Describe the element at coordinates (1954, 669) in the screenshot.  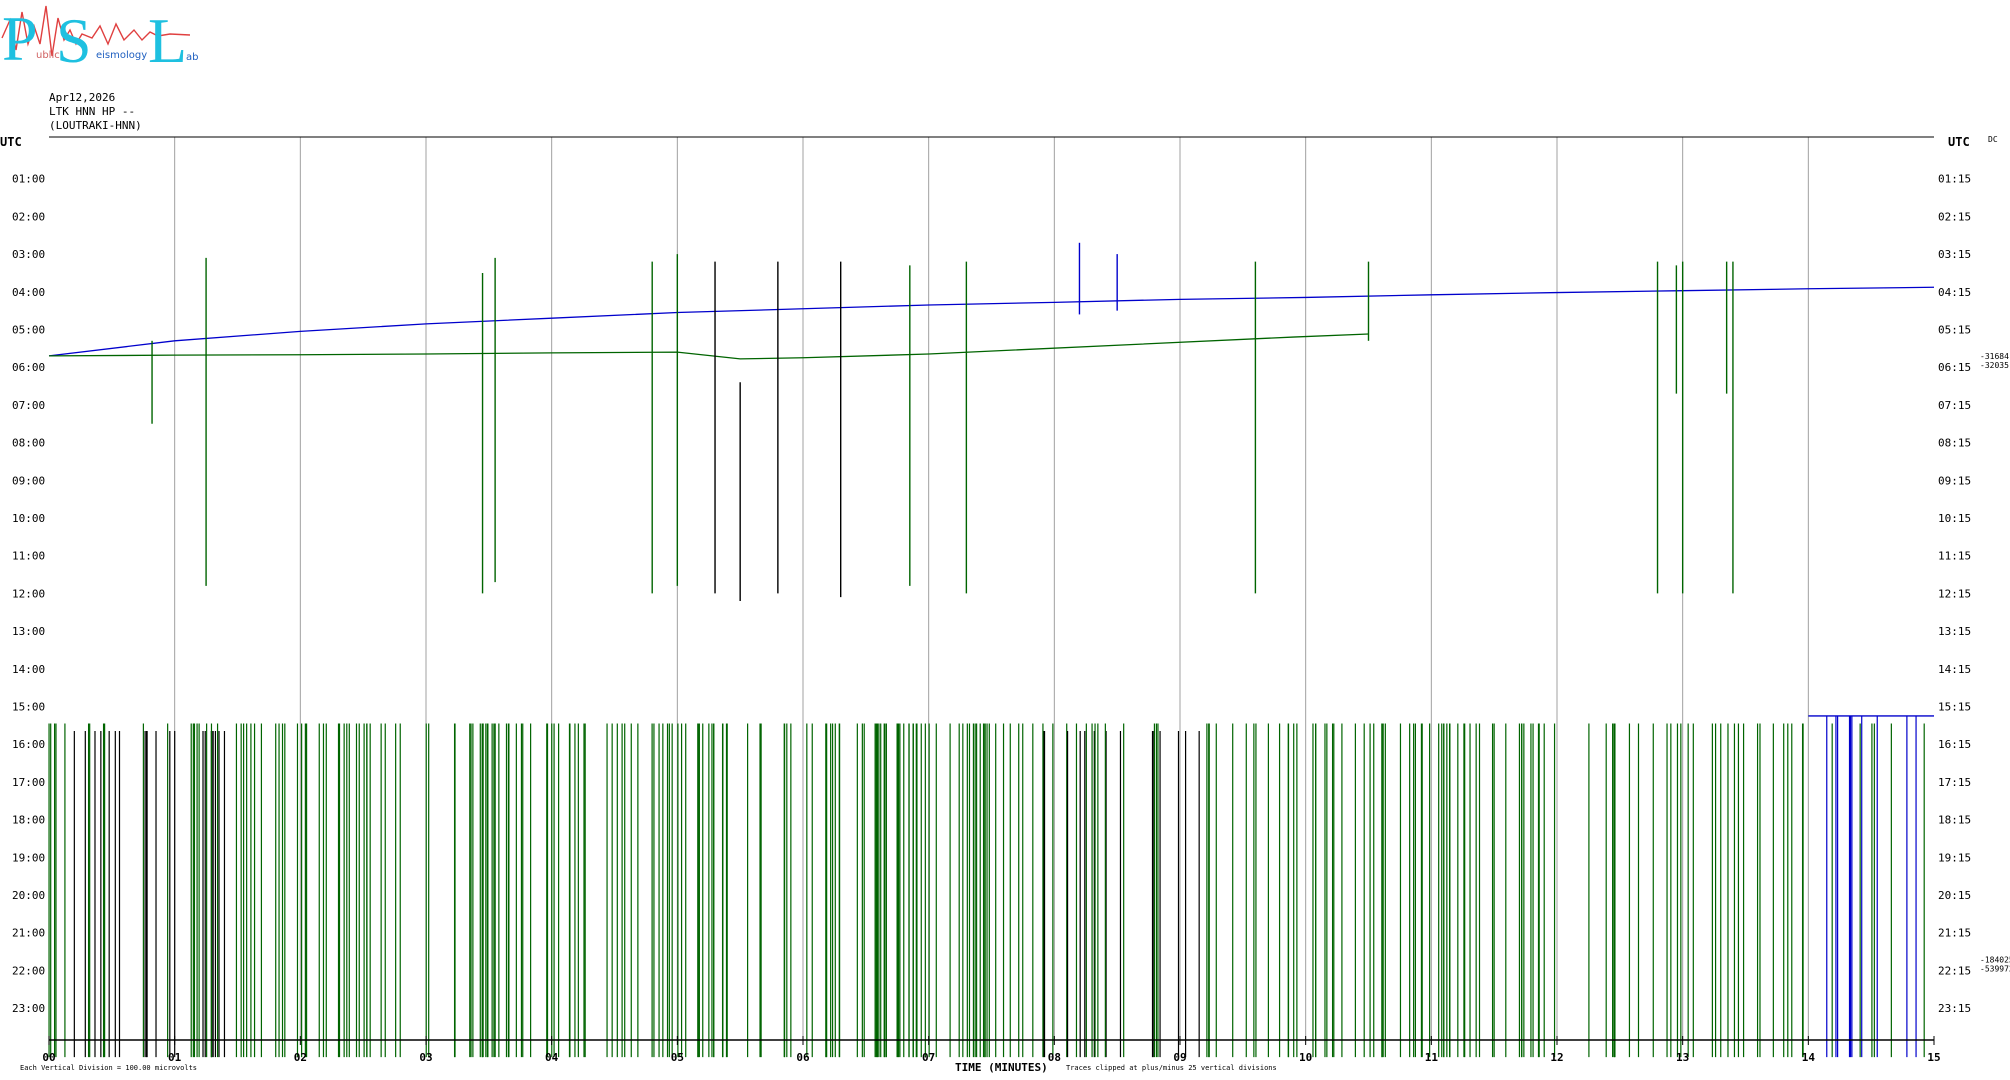
I see `right-hour-label: 14:15` at that location.